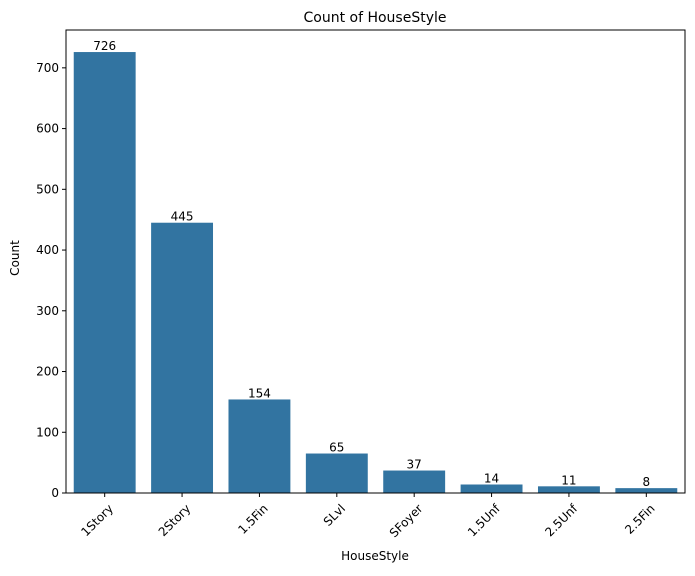 The height and width of the screenshot is (576, 695). I want to click on data-label-1.5Unf: 14, so click(491, 478).